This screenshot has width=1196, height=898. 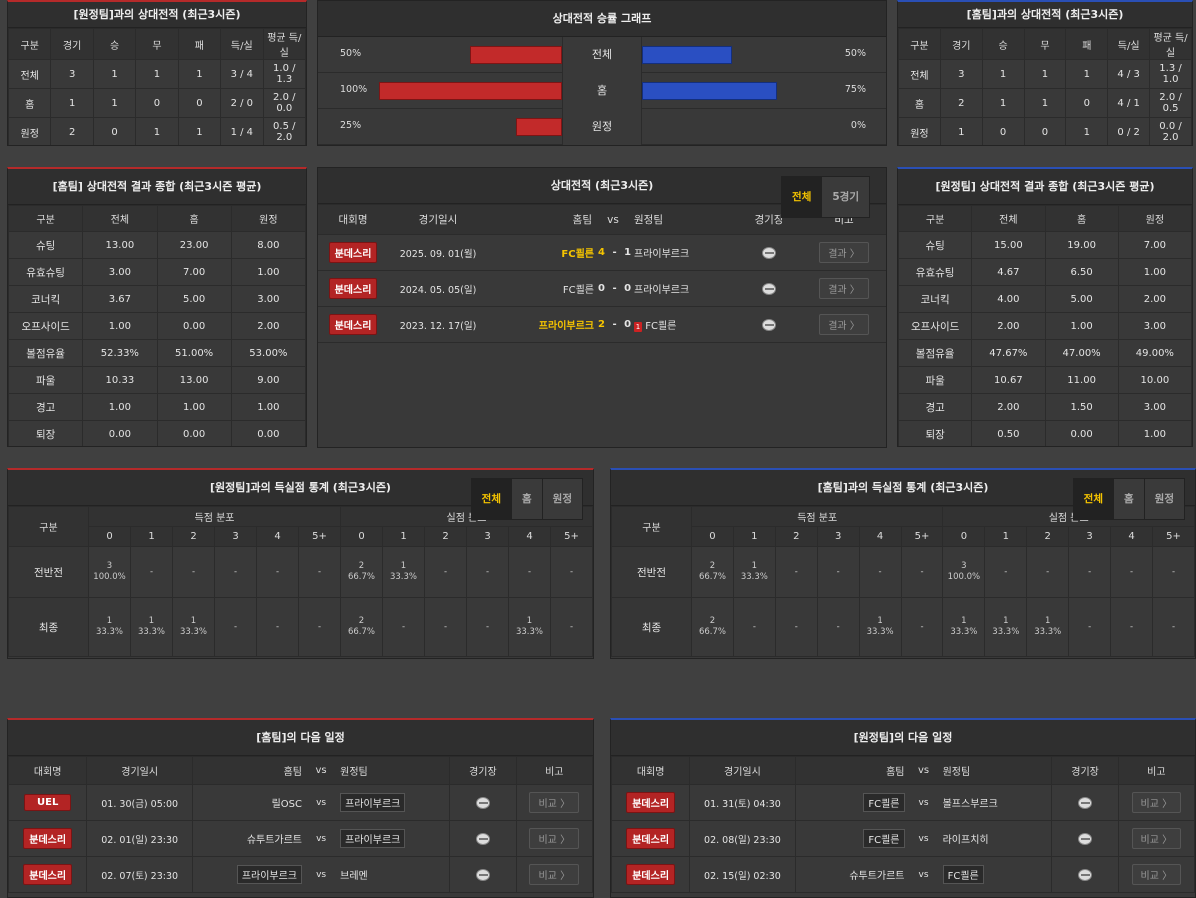 What do you see at coordinates (1081, 407) in the screenshot?
I see `table-cell: 1.50` at bounding box center [1081, 407].